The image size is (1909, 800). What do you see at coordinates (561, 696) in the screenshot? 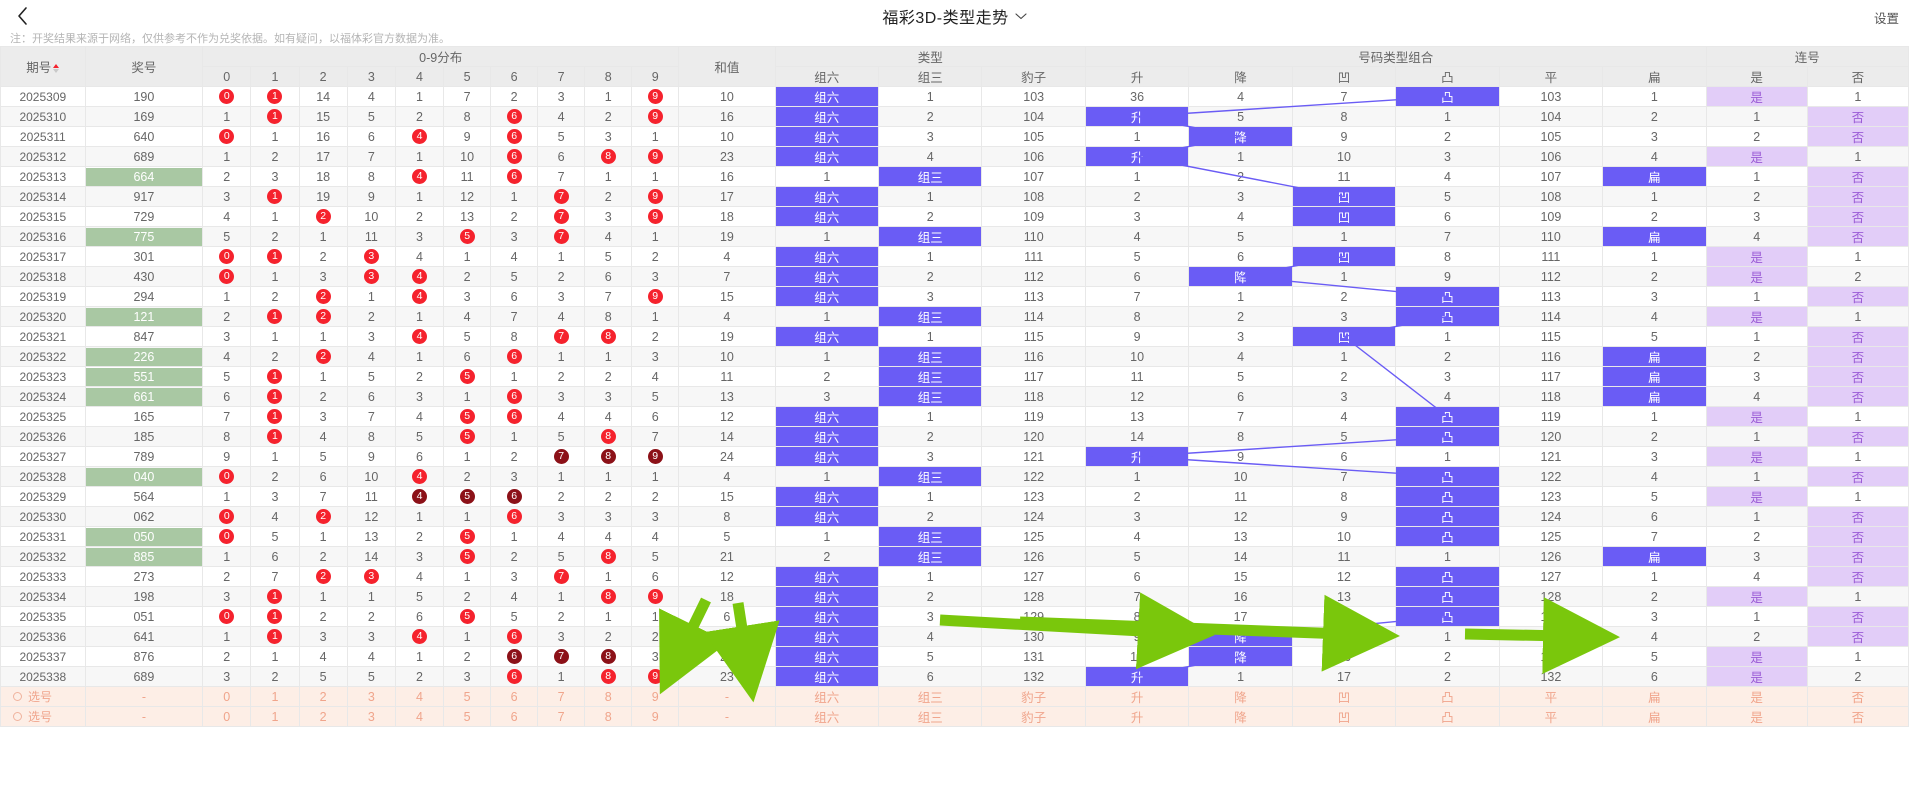
I see `pick-dist-7: 7` at bounding box center [561, 696].